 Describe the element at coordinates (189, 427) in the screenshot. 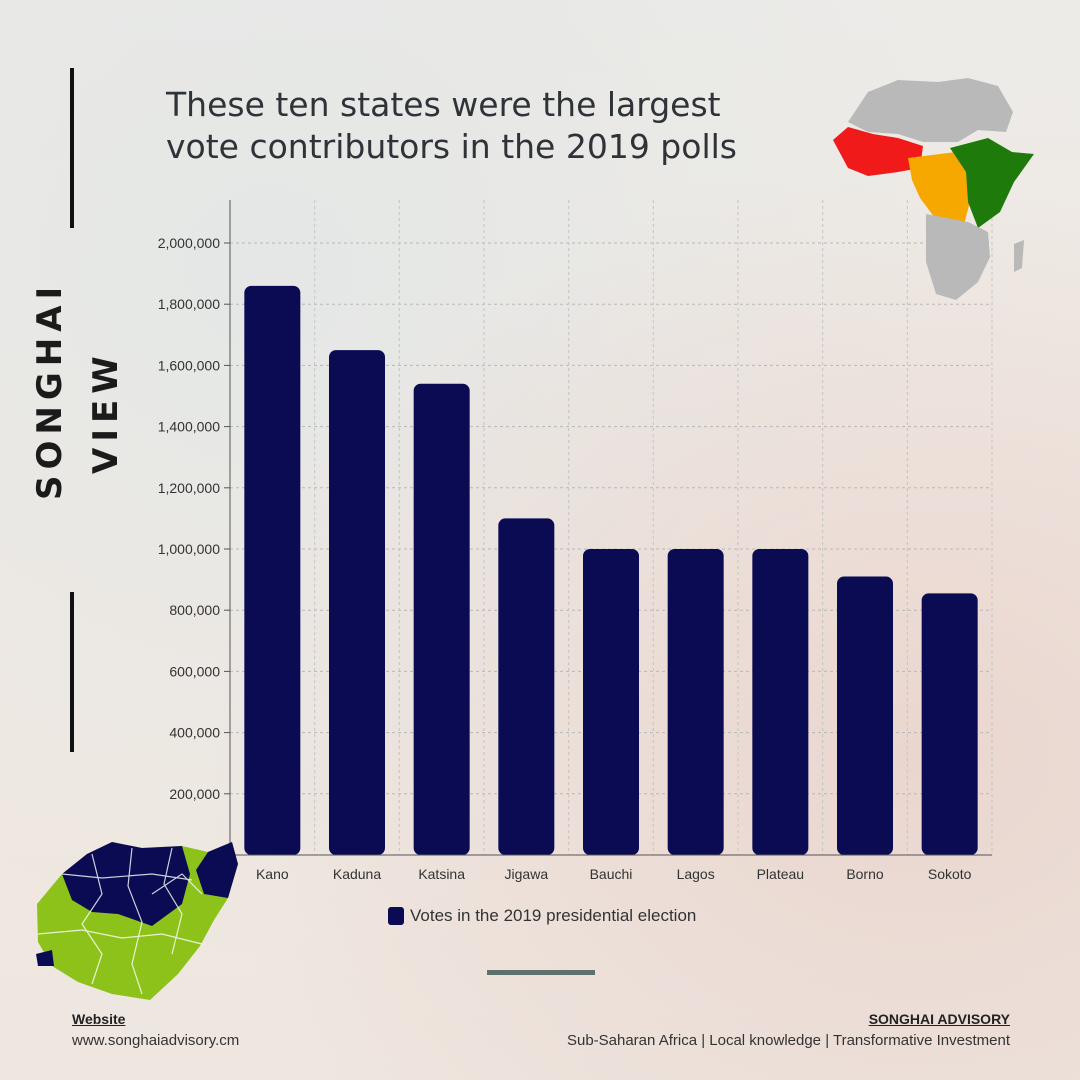

I see `y-tick-label: 1,400,000` at that location.